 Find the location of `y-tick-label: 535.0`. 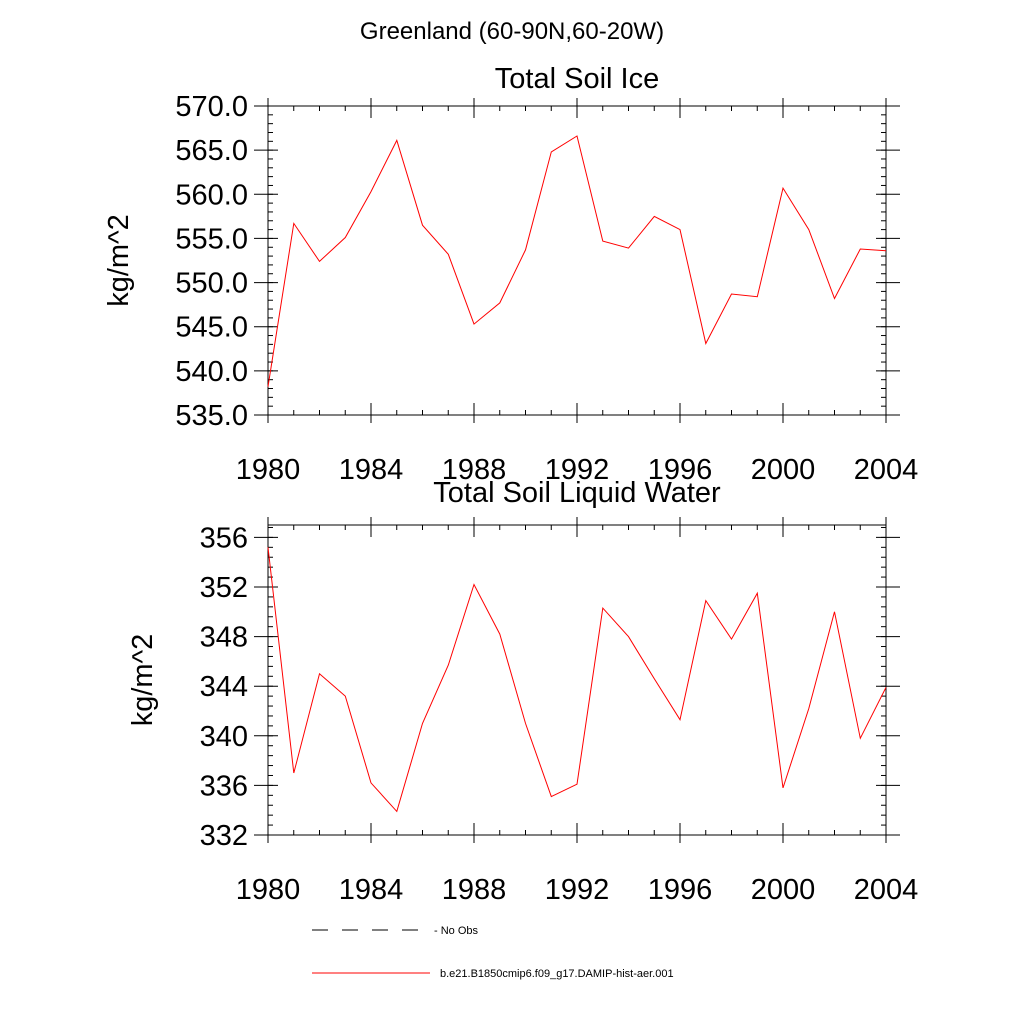

y-tick-label: 535.0 is located at coordinates (211, 416).